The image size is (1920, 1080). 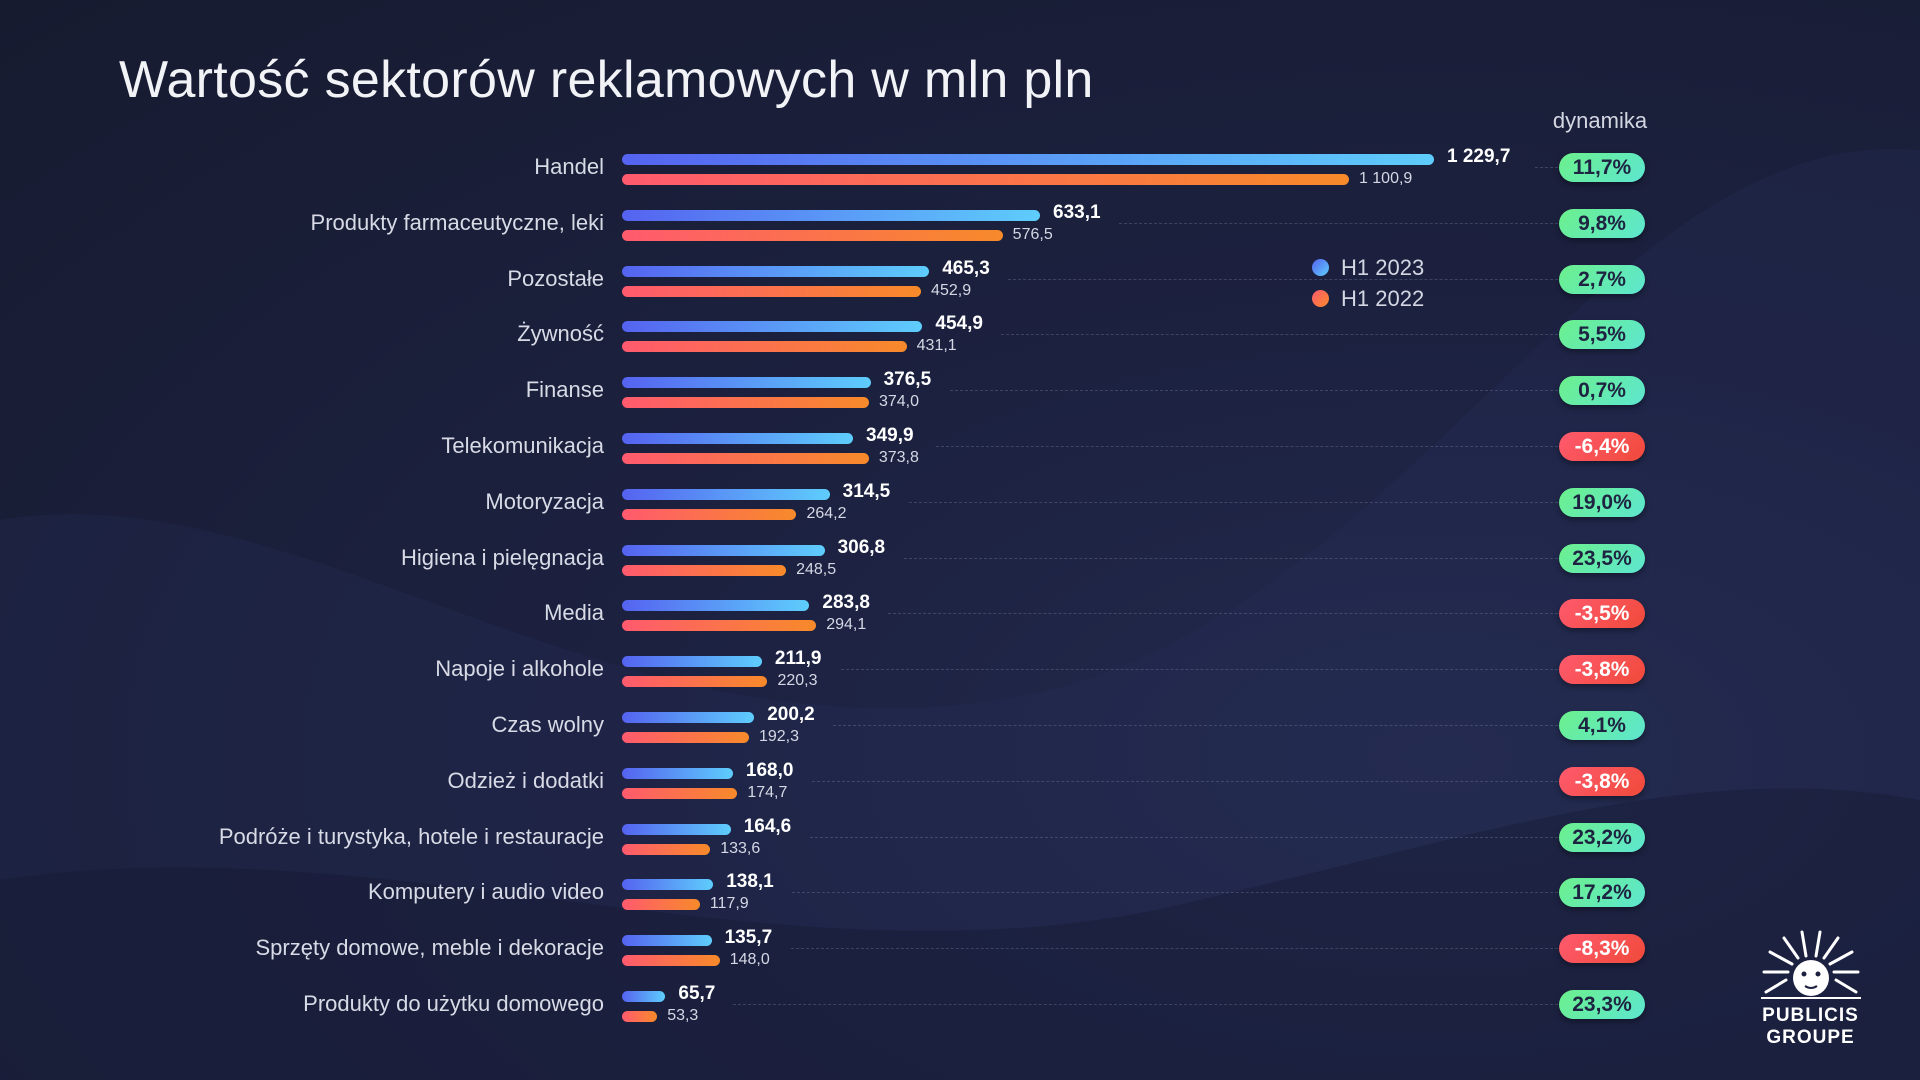 What do you see at coordinates (1602, 391) in the screenshot?
I see `dynamics-badge: 0,7%` at bounding box center [1602, 391].